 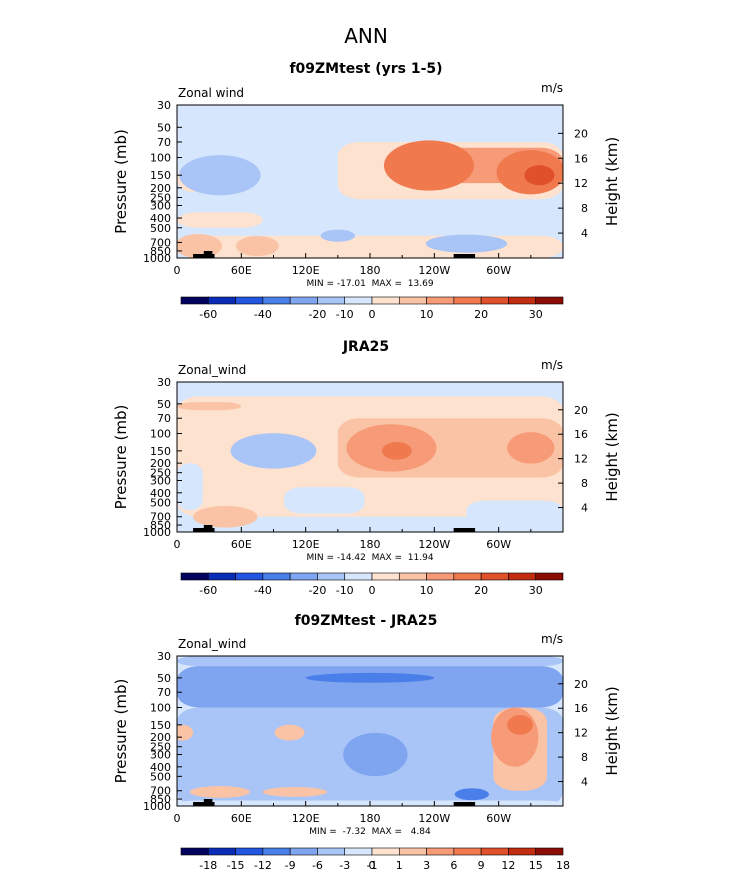 What do you see at coordinates (370, 832) in the screenshot?
I see `min-max-stats: MIN = -7.32 MAX = 4.84` at bounding box center [370, 832].